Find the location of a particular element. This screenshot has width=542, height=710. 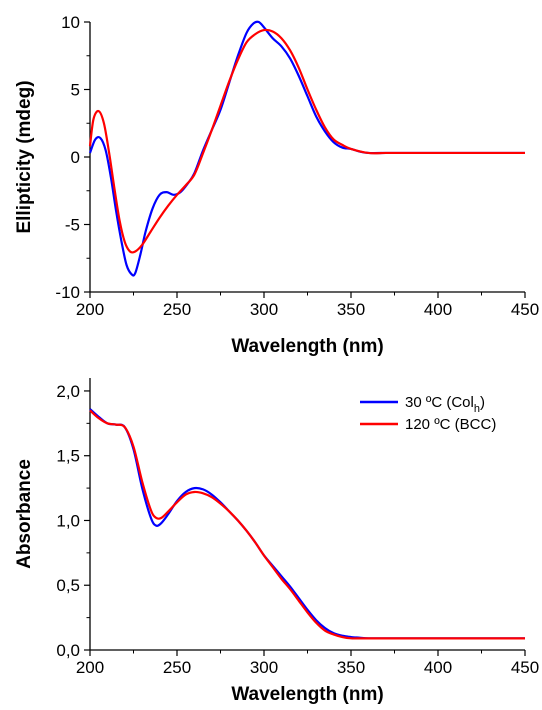

y-tick-label: -5 is located at coordinates (72, 225).